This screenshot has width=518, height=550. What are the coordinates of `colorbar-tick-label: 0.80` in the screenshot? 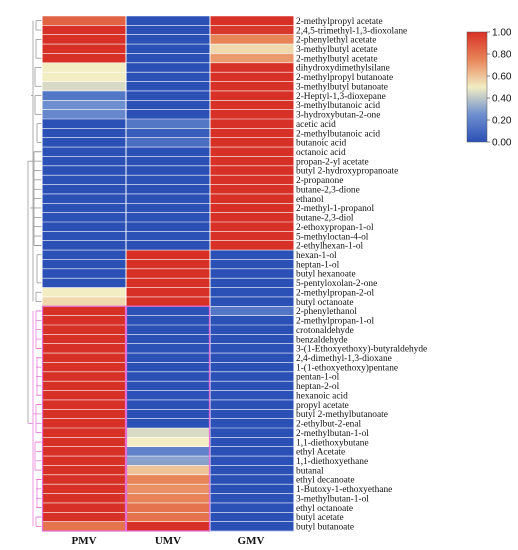 It's located at (502, 55).